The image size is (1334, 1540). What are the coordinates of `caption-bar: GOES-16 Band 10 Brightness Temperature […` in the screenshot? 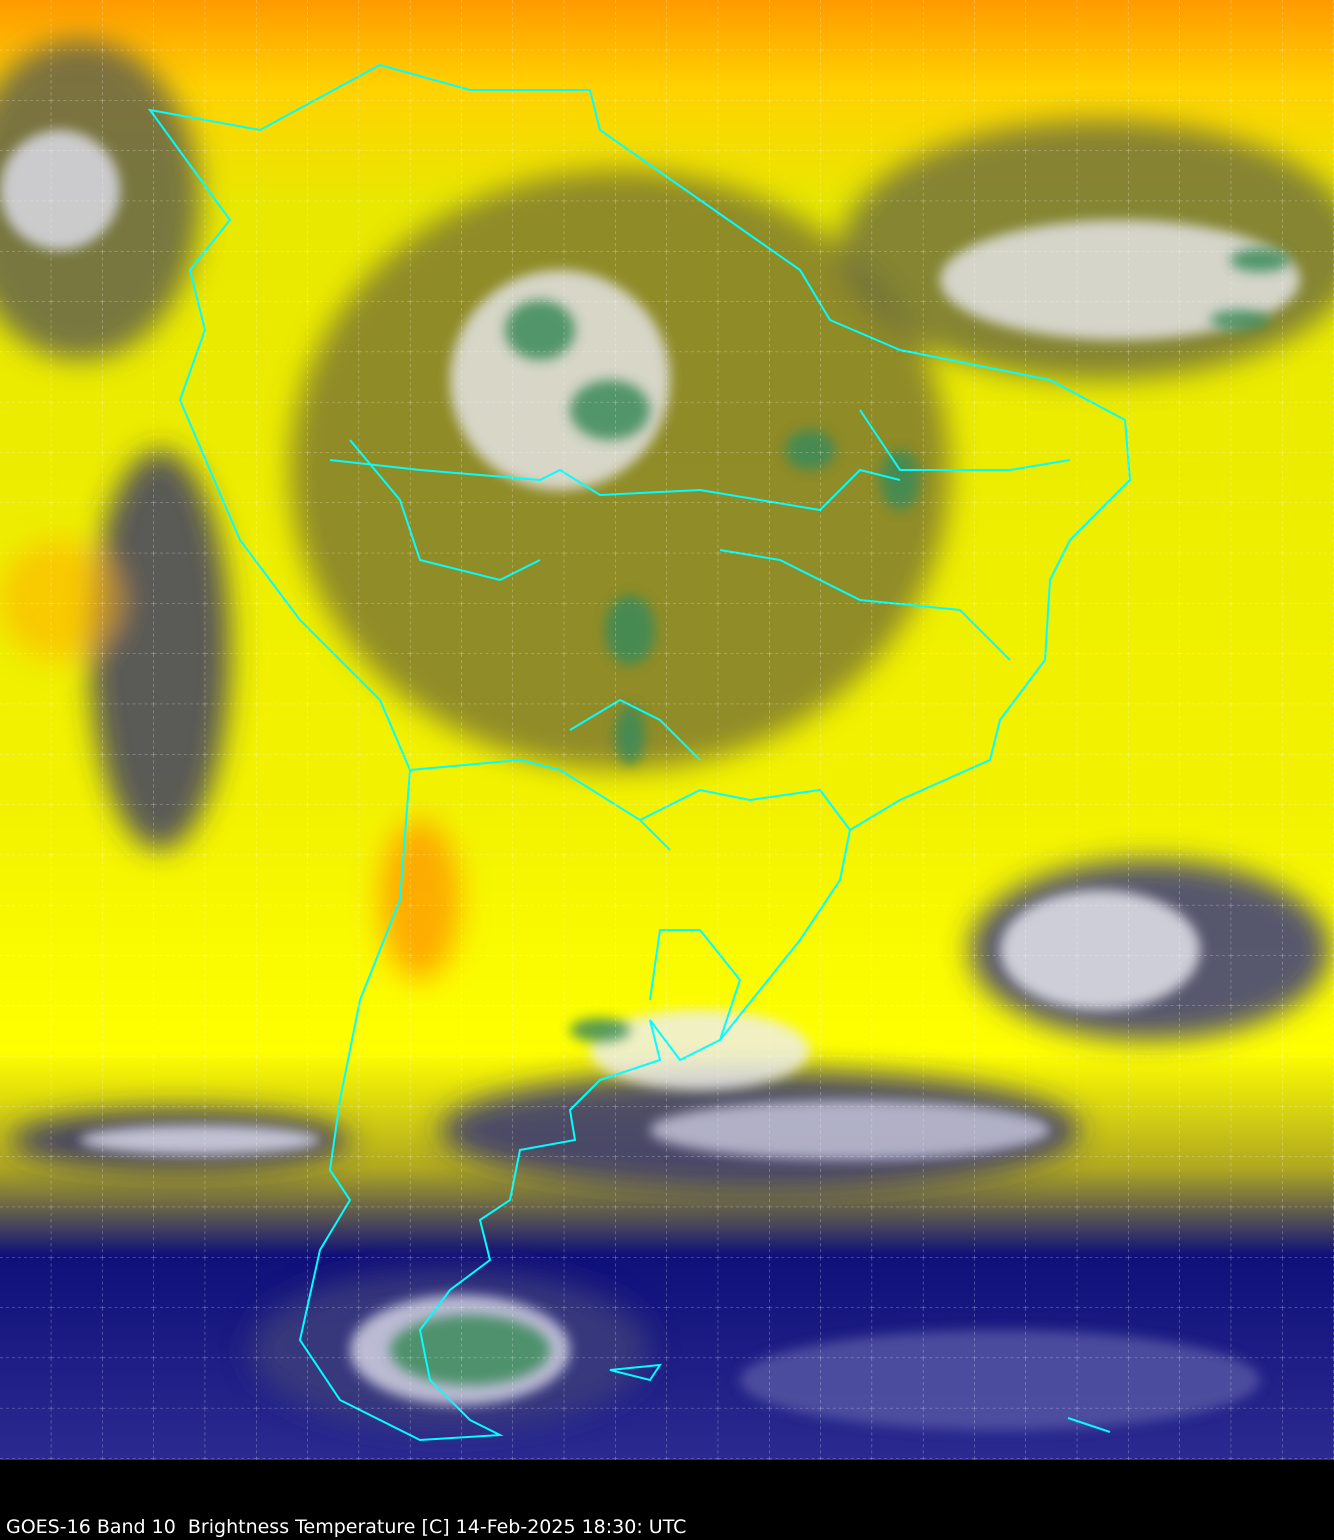 It's located at (667, 1500).